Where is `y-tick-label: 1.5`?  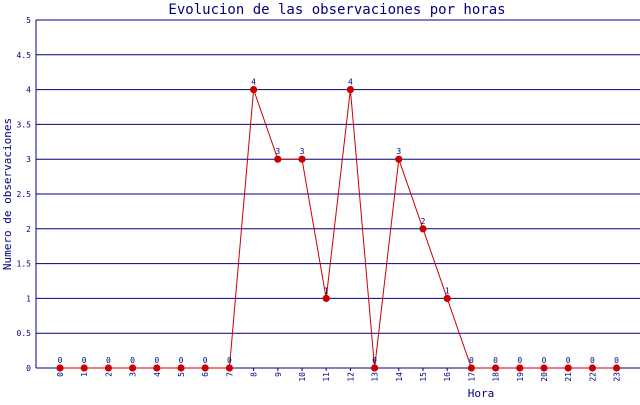
y-tick-label: 1.5 is located at coordinates (24, 264).